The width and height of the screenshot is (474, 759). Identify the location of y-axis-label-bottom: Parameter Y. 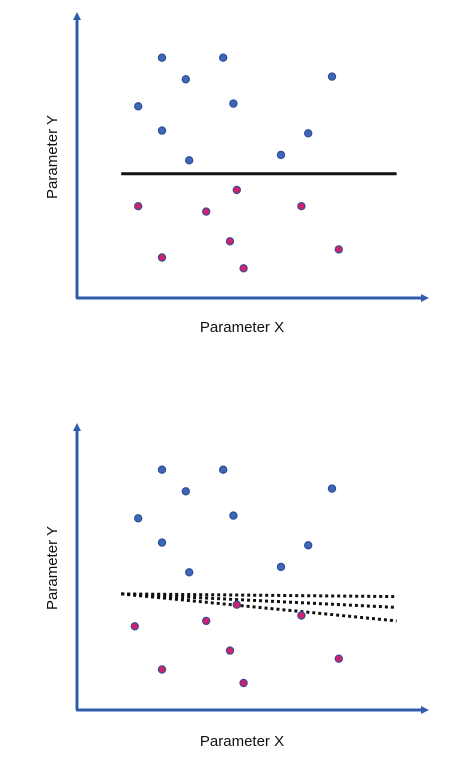
(52, 568).